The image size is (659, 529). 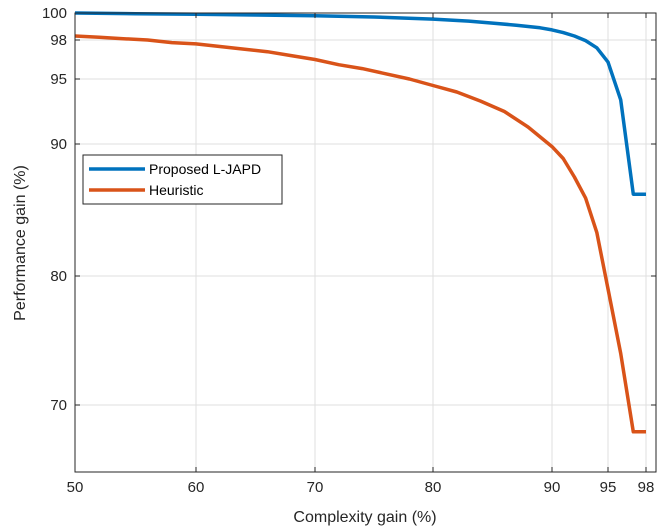 I want to click on y-axis-label: Performance gain (%), so click(x=20, y=243).